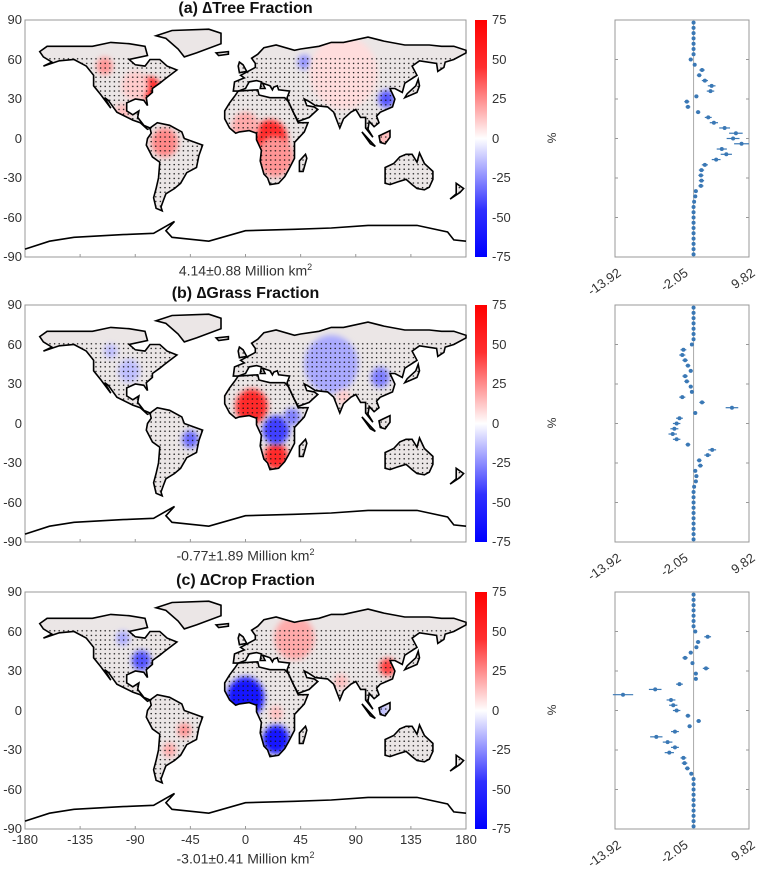  I want to click on profile-axes, so click(682, 710).